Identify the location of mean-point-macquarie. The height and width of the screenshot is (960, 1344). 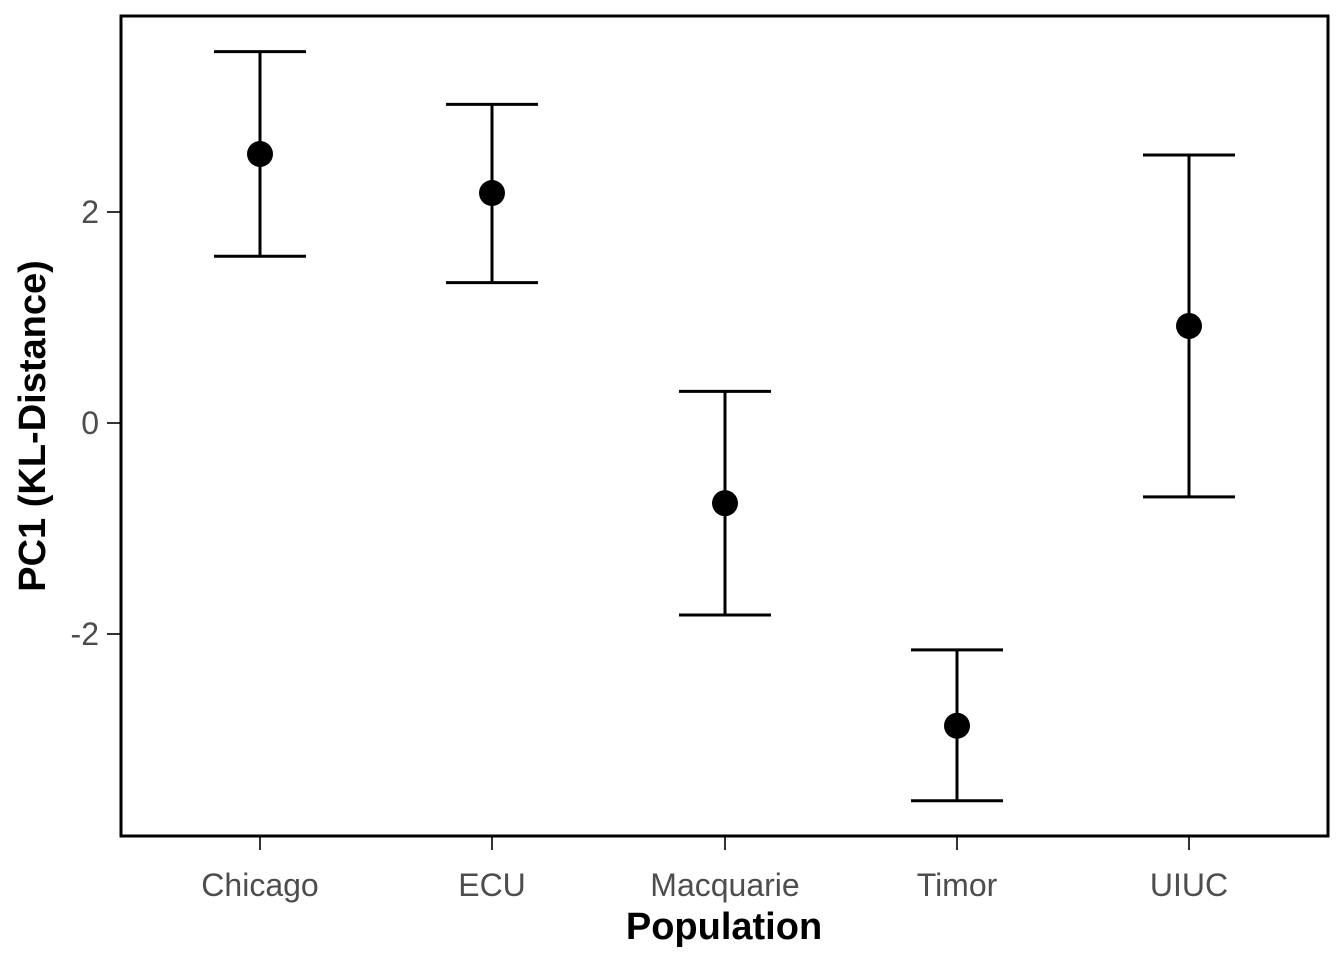
(725, 503).